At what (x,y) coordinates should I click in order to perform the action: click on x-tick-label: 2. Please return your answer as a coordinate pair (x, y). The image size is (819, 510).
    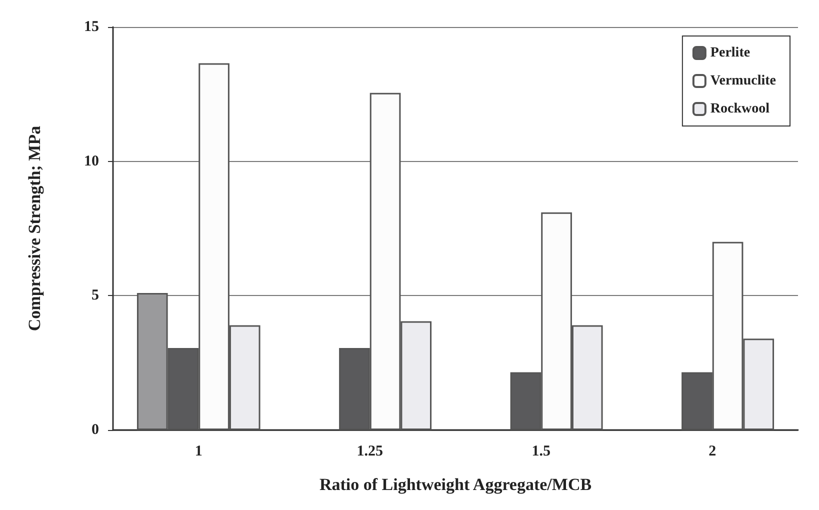
    Looking at the image, I should click on (712, 452).